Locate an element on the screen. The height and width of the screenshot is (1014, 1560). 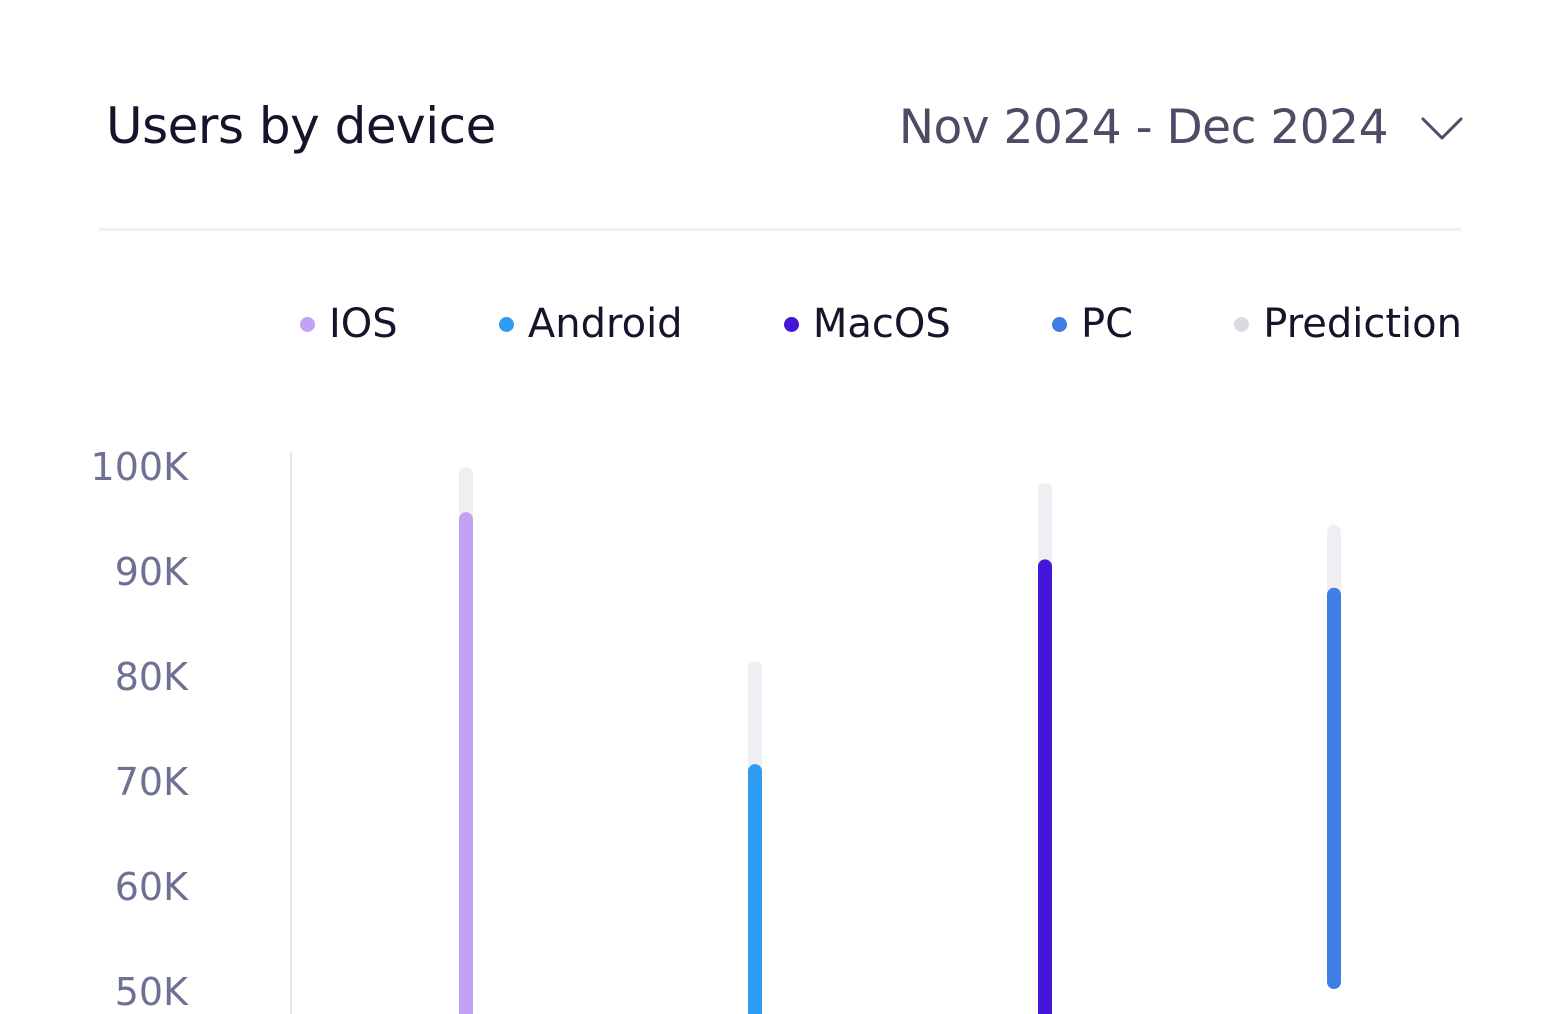
legend-label-android: Android is located at coordinates (605, 324).